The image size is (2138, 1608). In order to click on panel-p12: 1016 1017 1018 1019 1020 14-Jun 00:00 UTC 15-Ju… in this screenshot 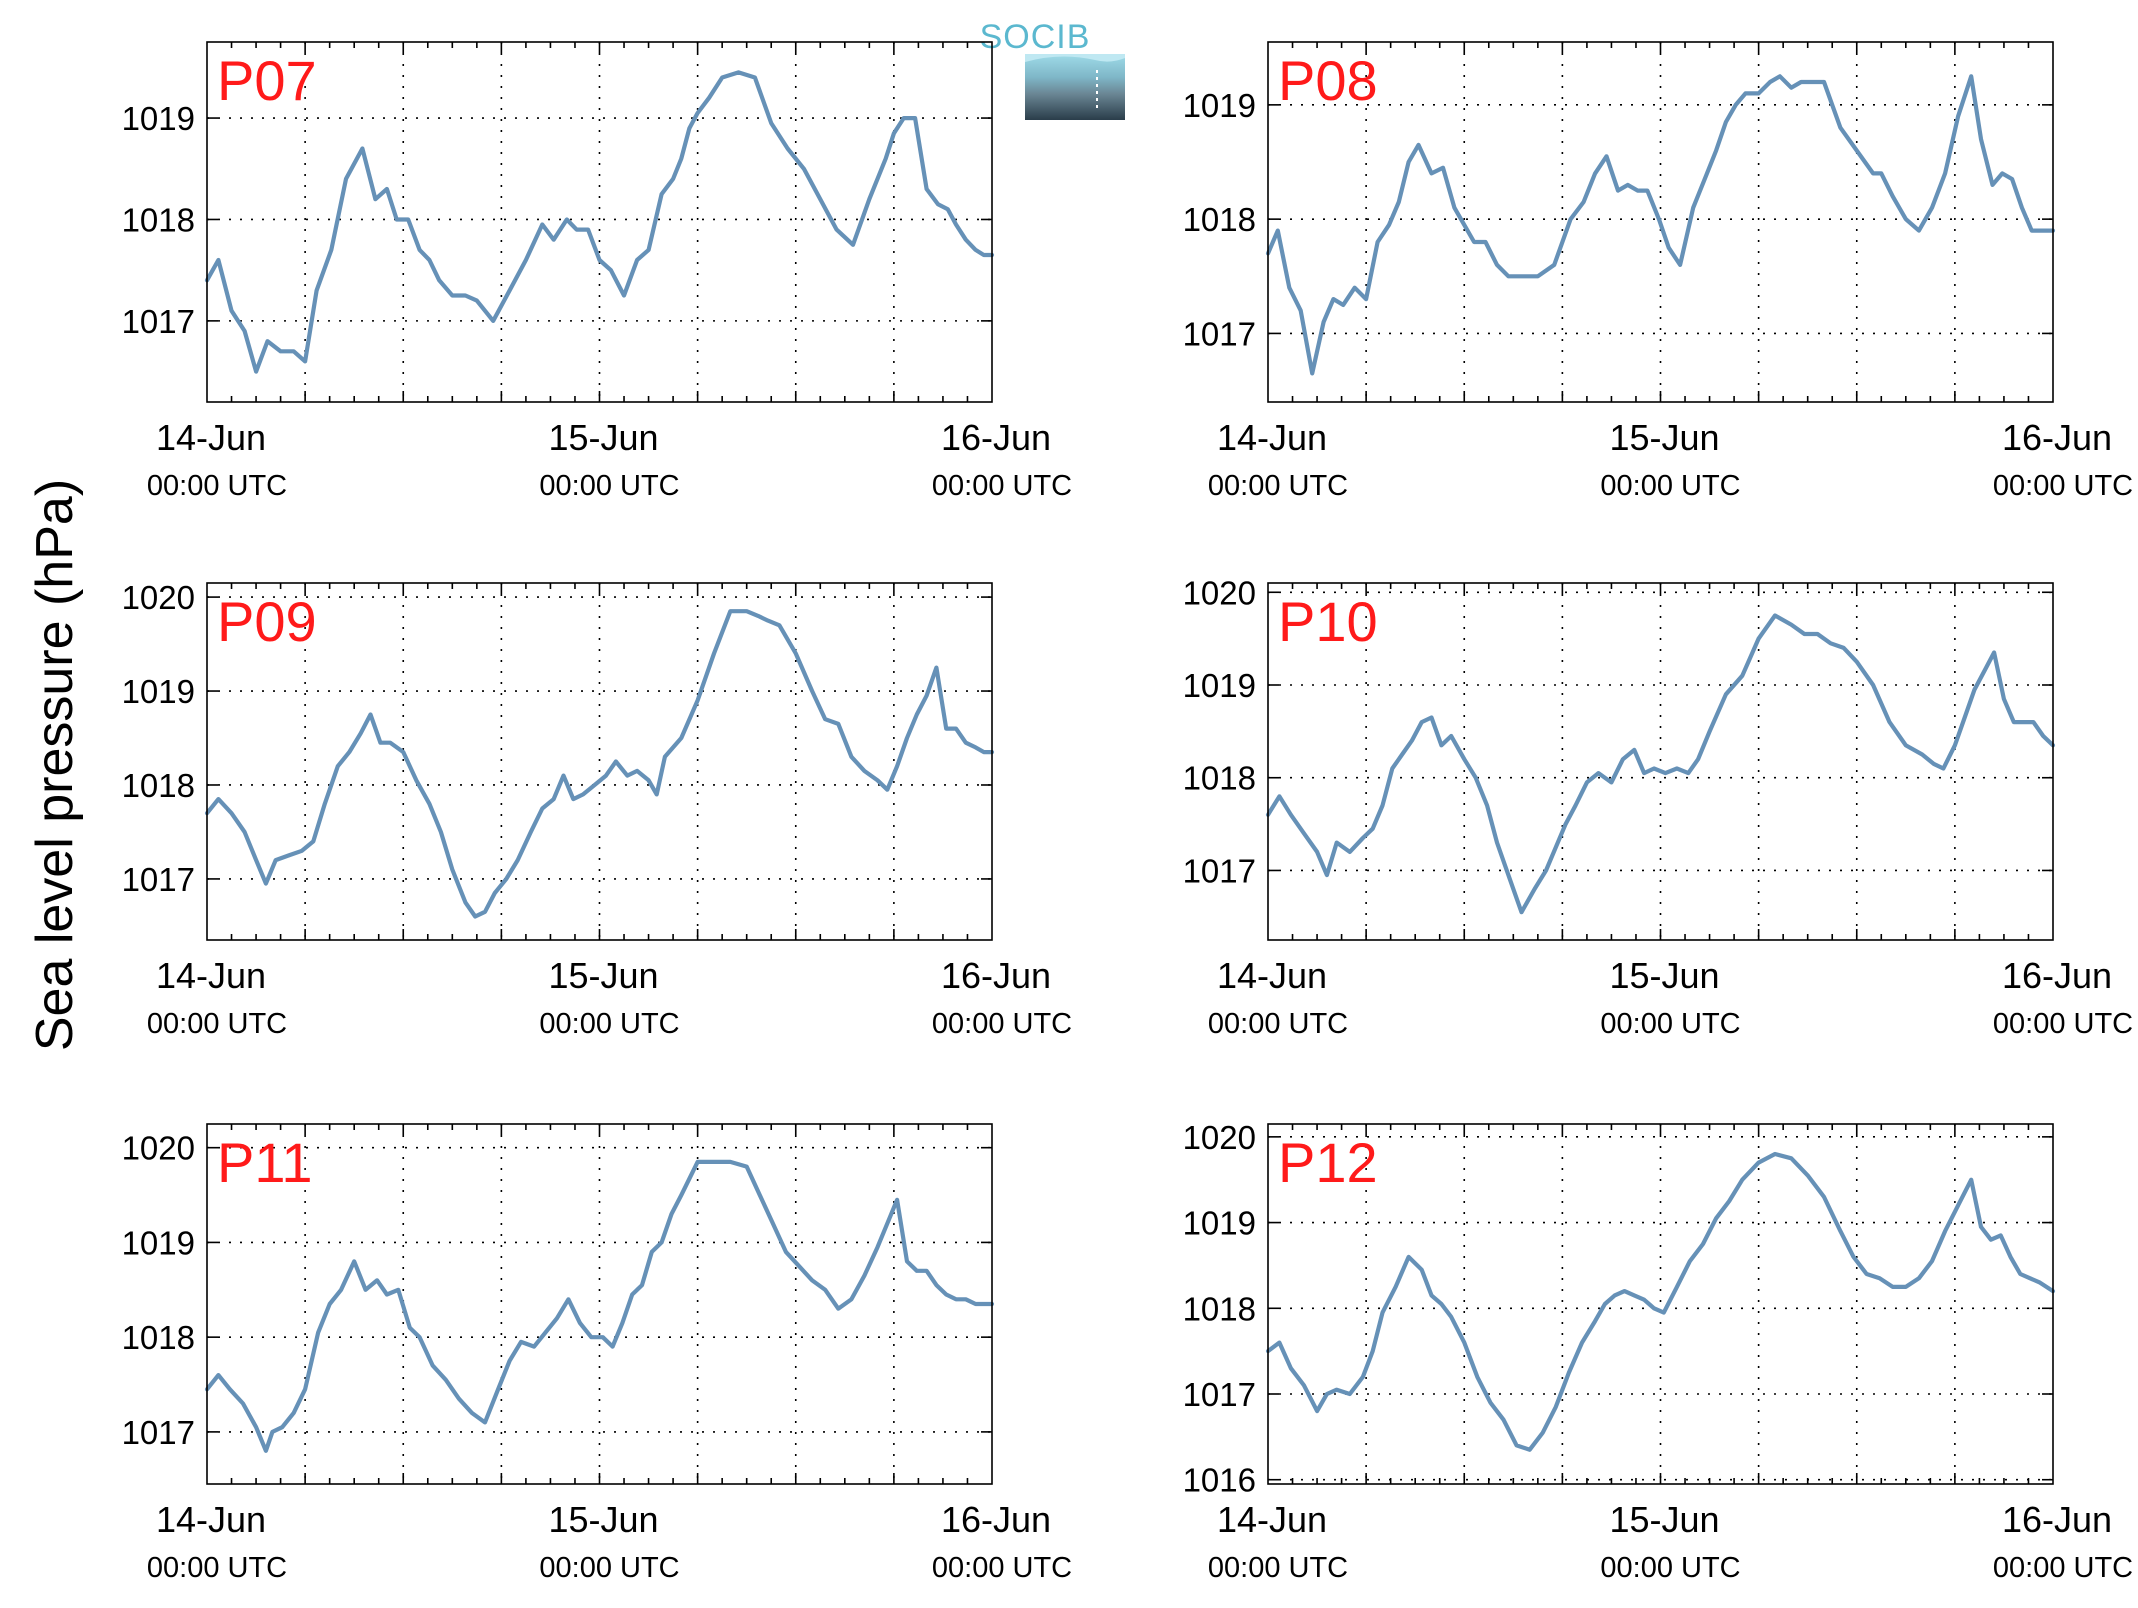, I will do `click(1658, 1351)`.